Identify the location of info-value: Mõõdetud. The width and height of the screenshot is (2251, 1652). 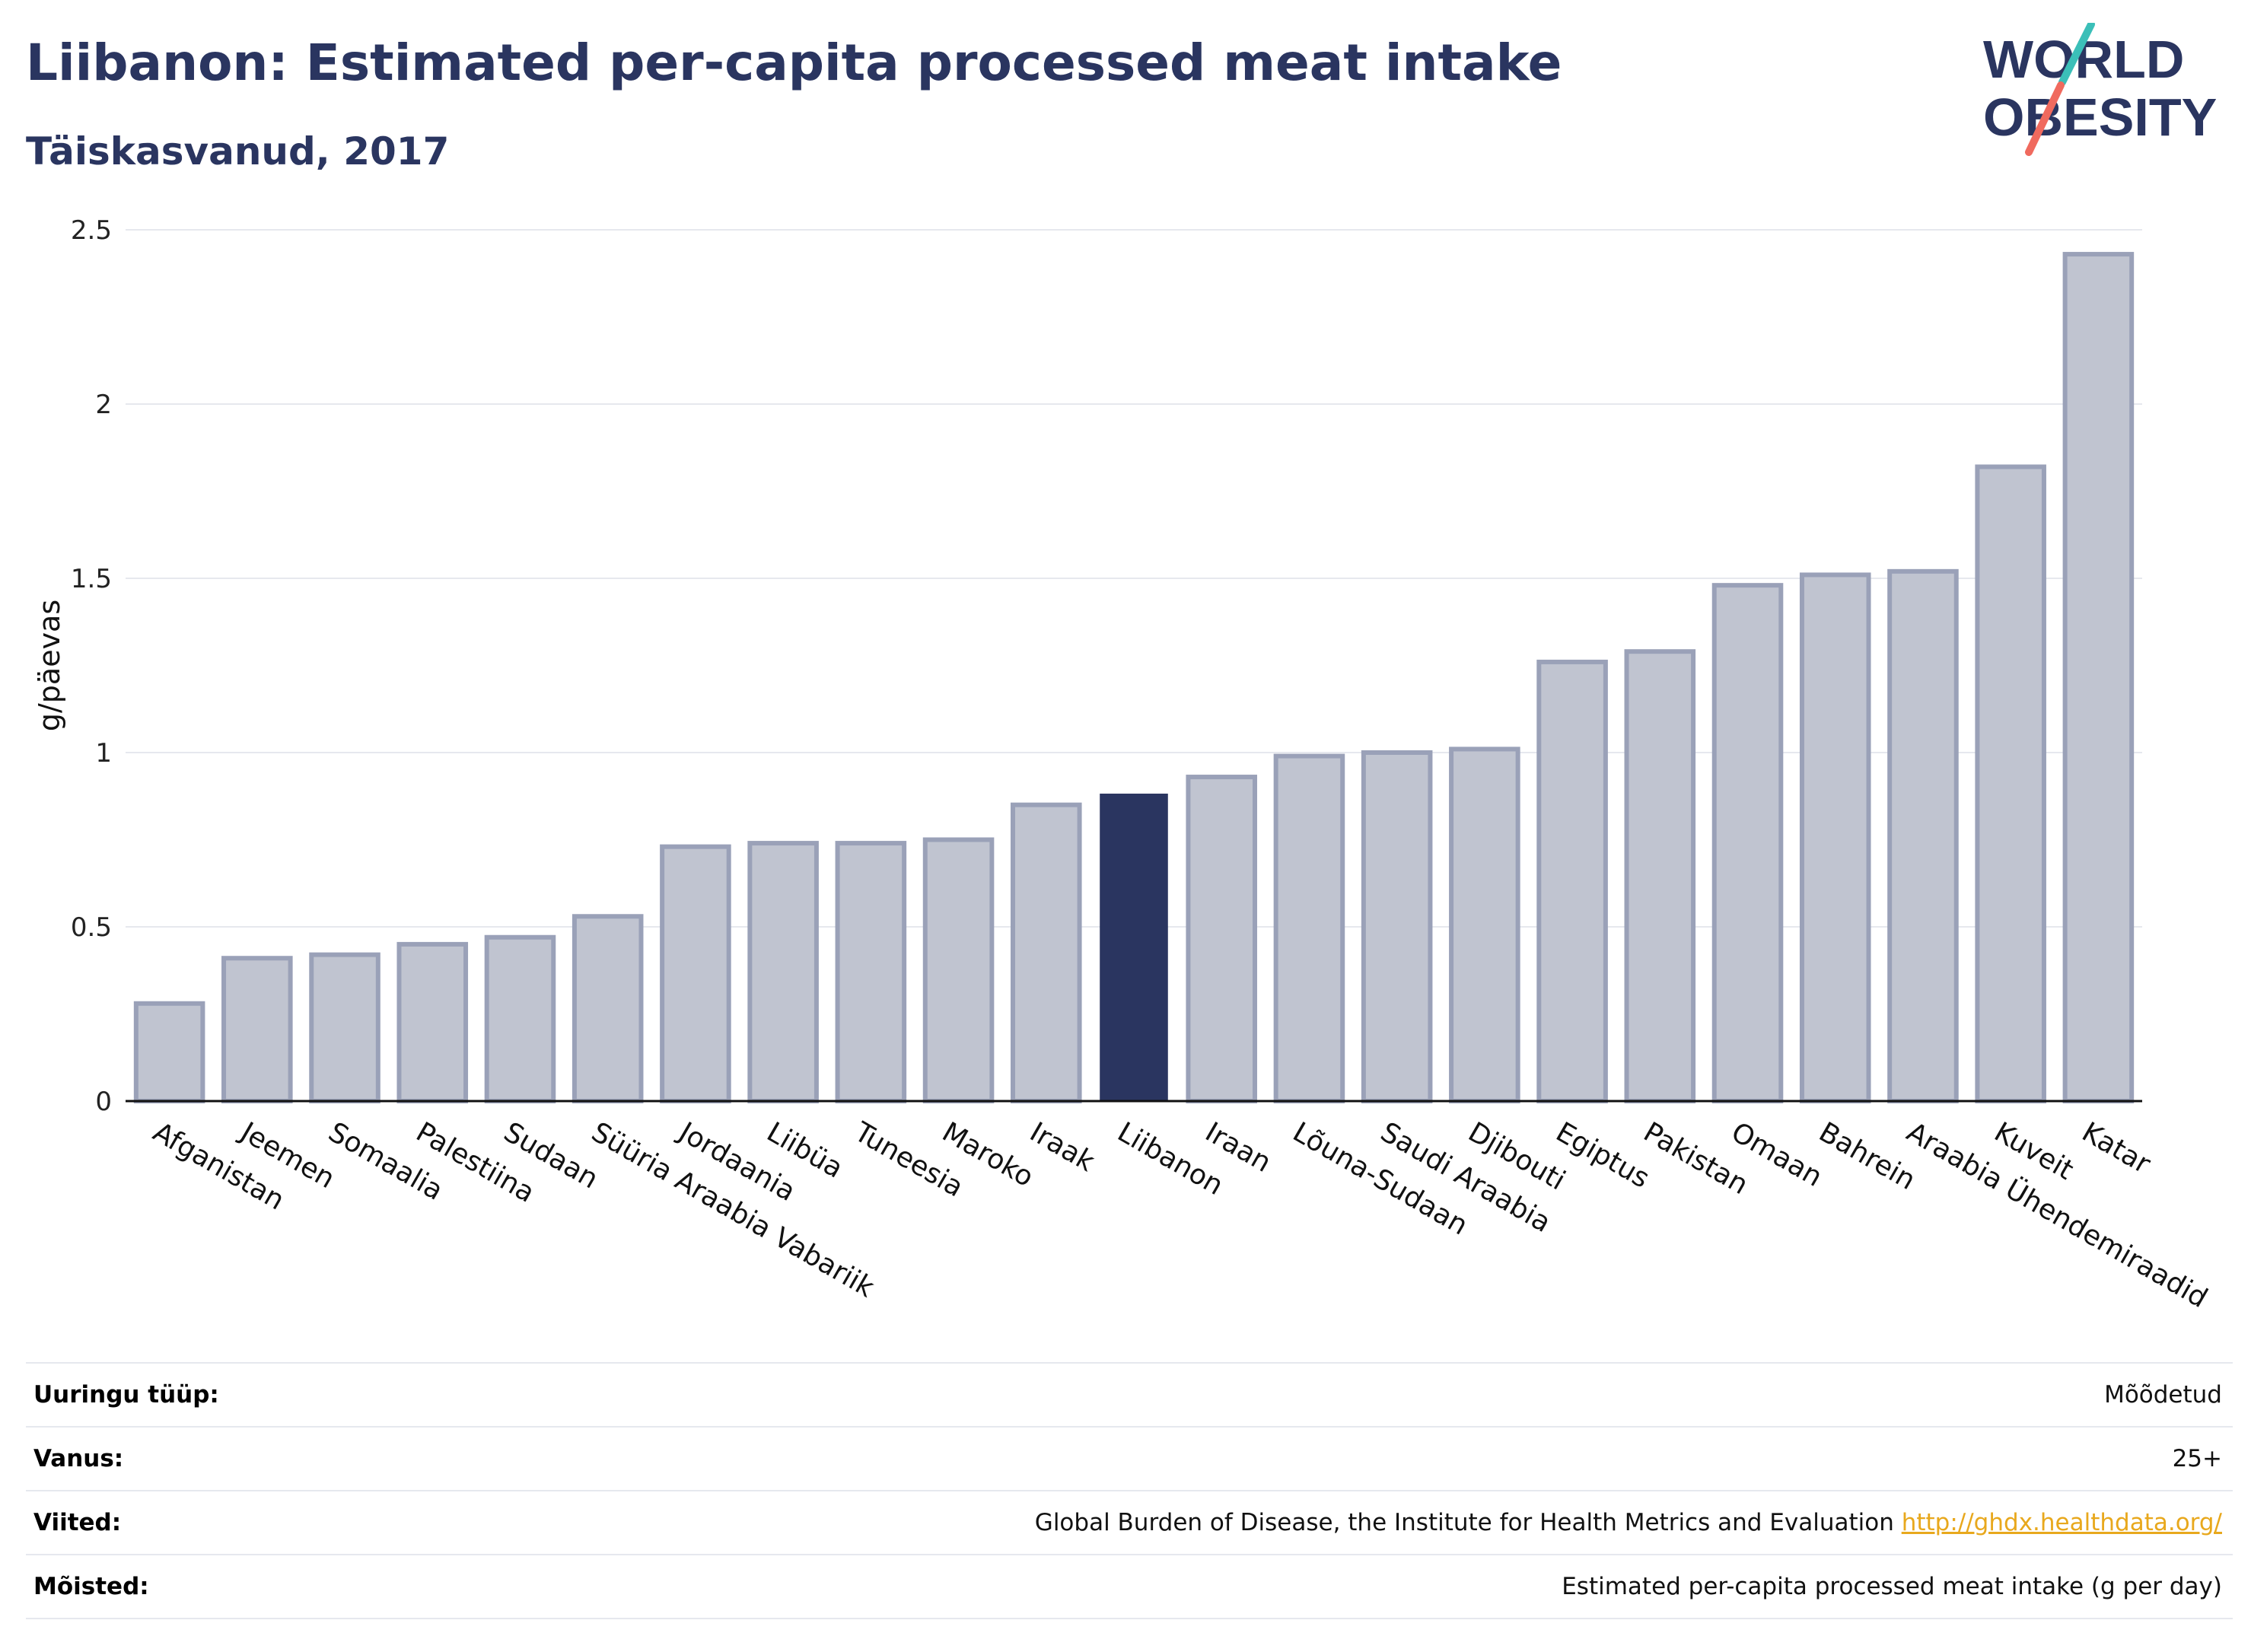
(2163, 1394).